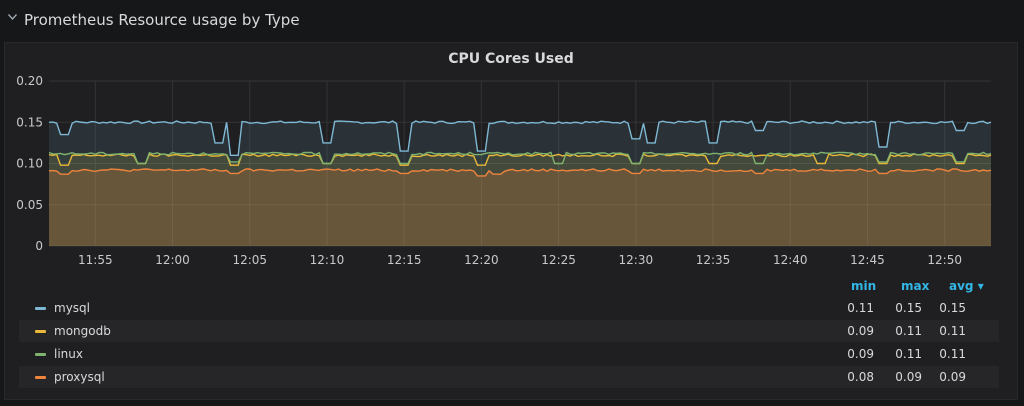  Describe the element at coordinates (95, 260) in the screenshot. I see `x-tick-label: 11:55` at that location.